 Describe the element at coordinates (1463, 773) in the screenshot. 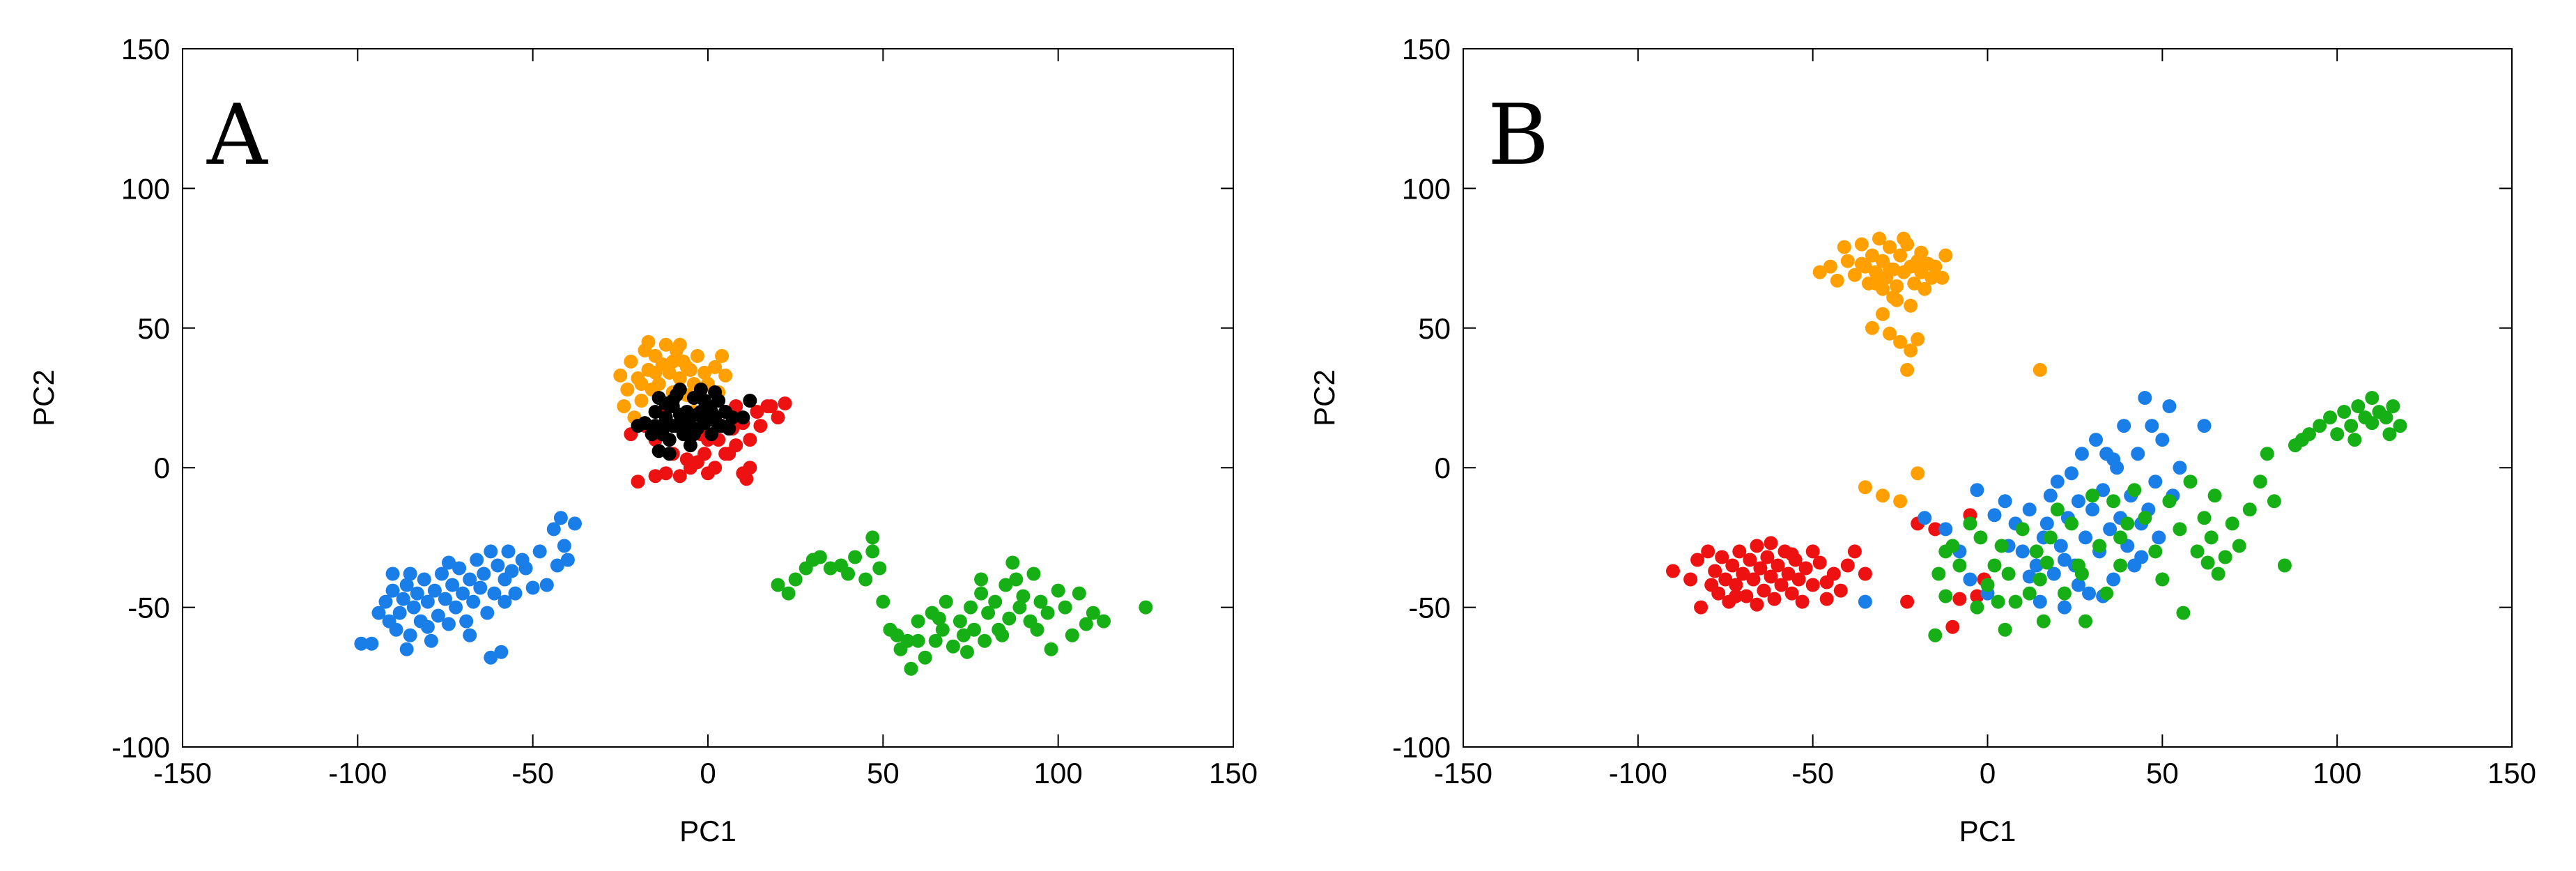

I see `panel-b-x-tick-label: -150` at that location.